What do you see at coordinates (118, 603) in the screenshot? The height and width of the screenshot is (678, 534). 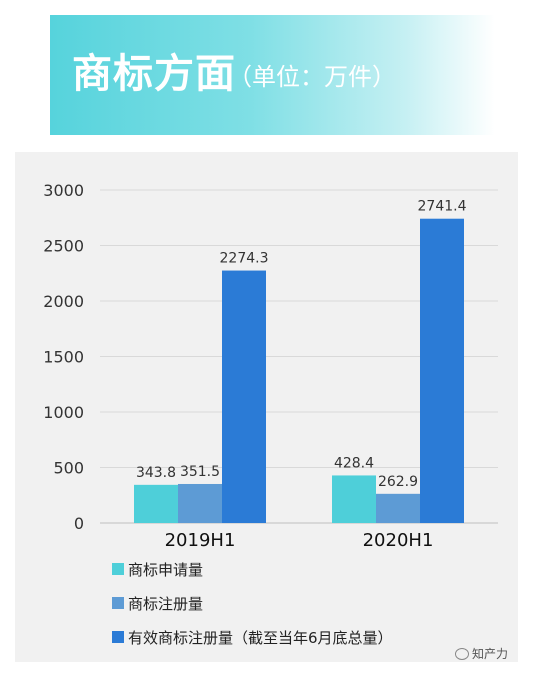 I see `legend-swatch-registration` at bounding box center [118, 603].